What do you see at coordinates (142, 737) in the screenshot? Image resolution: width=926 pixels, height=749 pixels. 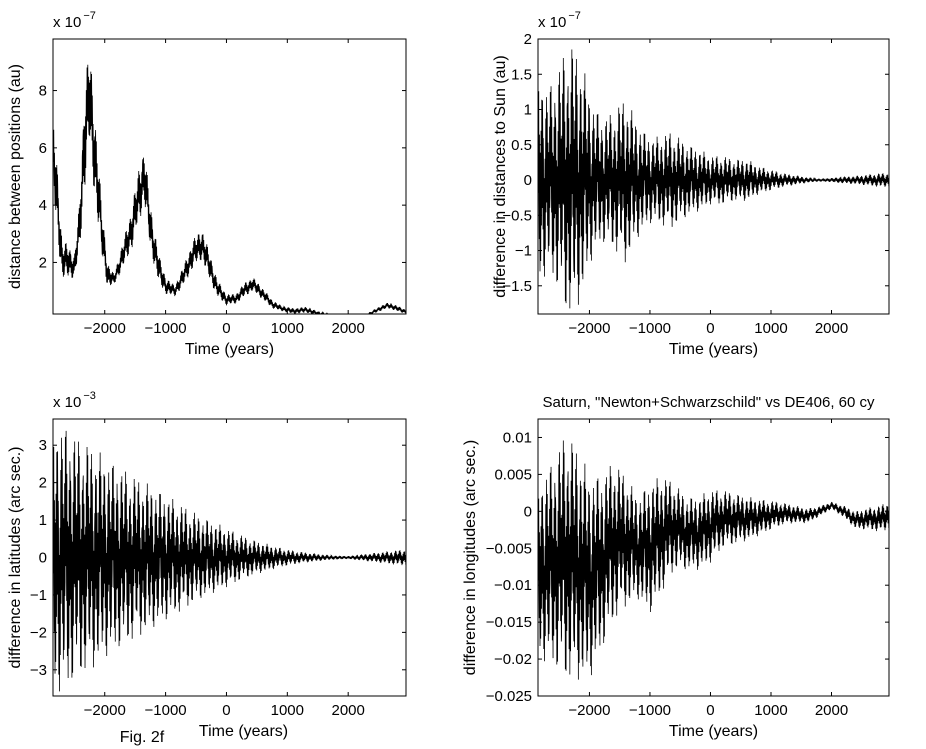 I see `figure-caption: Fig. 2f` at bounding box center [142, 737].